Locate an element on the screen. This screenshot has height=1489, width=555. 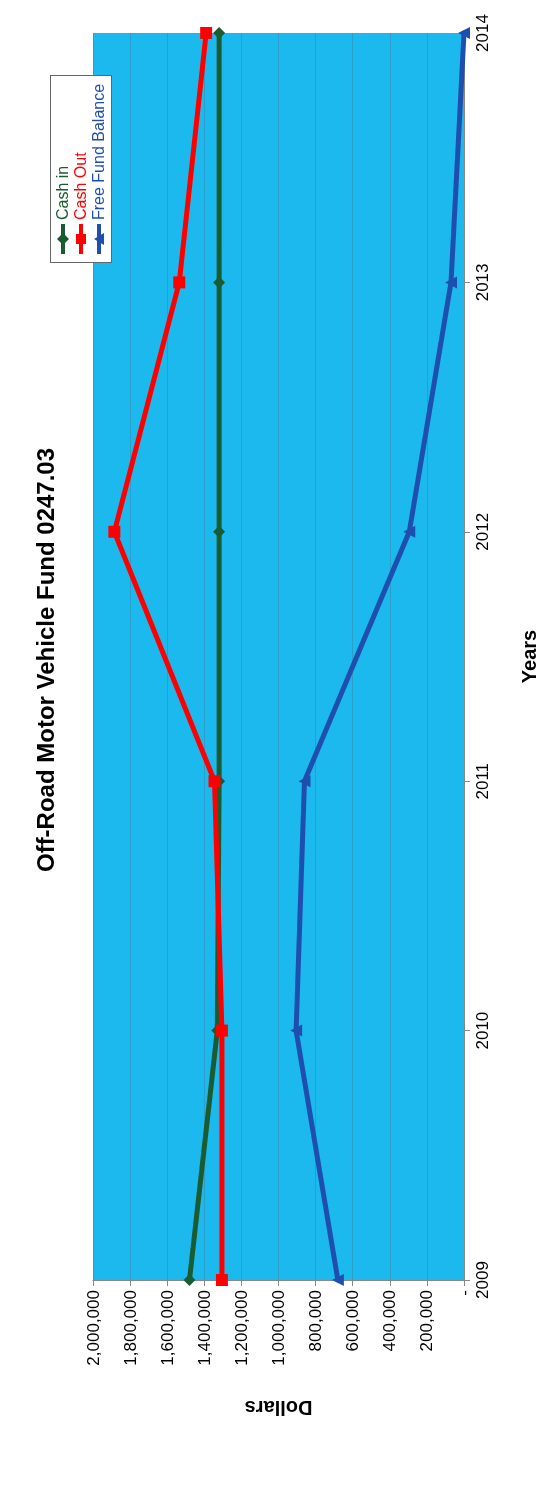
x-tick-label: 1,800,000 is located at coordinates (130, 1328).